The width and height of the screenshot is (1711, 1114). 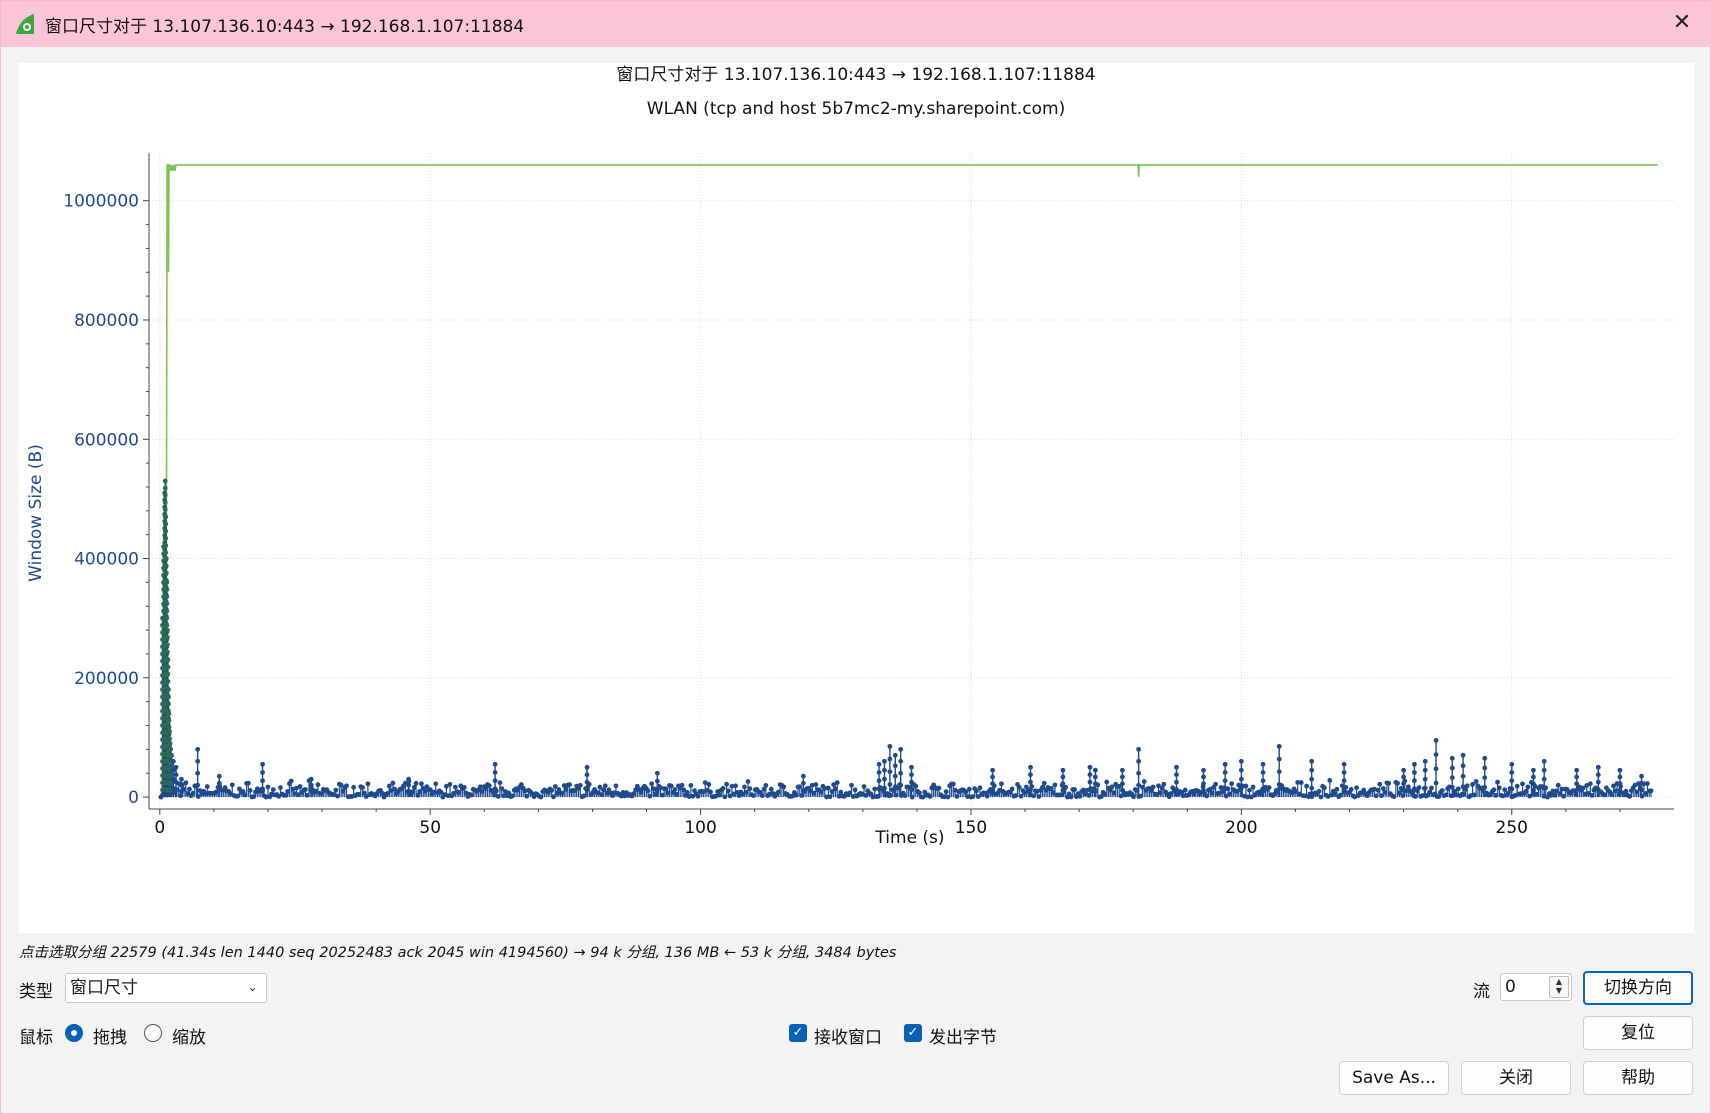 What do you see at coordinates (909, 838) in the screenshot?
I see `x-axis-label: Time (s)` at bounding box center [909, 838].